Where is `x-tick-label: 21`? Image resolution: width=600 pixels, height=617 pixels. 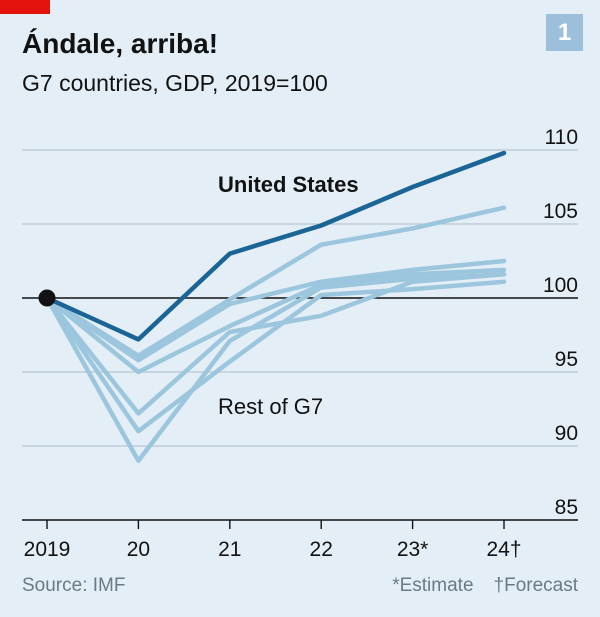
x-tick-label: 21 is located at coordinates (229, 549).